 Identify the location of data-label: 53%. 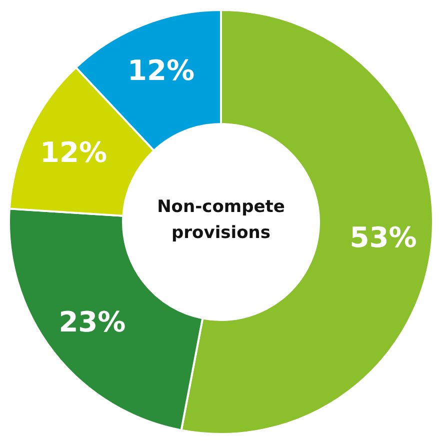
(383, 237).